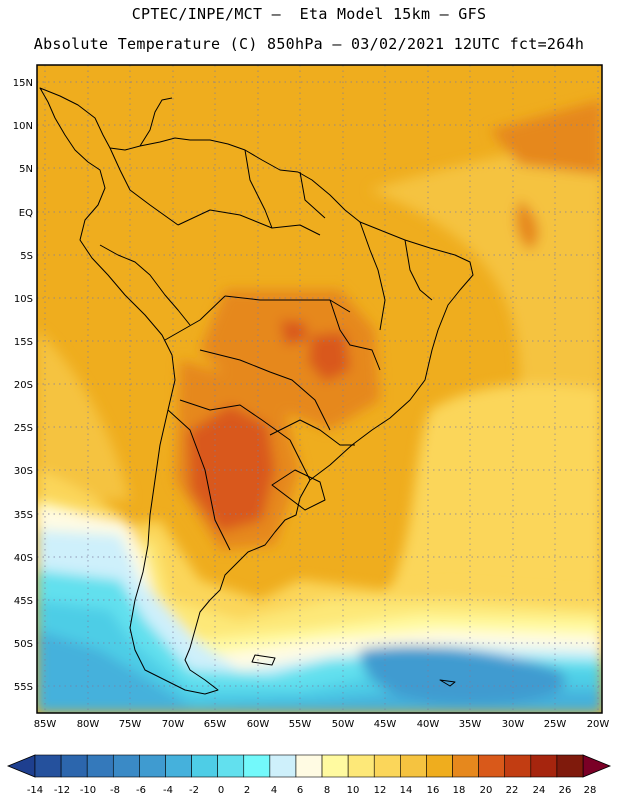 The height and width of the screenshot is (800, 618). What do you see at coordinates (26, 169) in the screenshot?
I see `lat-label: 5N` at bounding box center [26, 169].